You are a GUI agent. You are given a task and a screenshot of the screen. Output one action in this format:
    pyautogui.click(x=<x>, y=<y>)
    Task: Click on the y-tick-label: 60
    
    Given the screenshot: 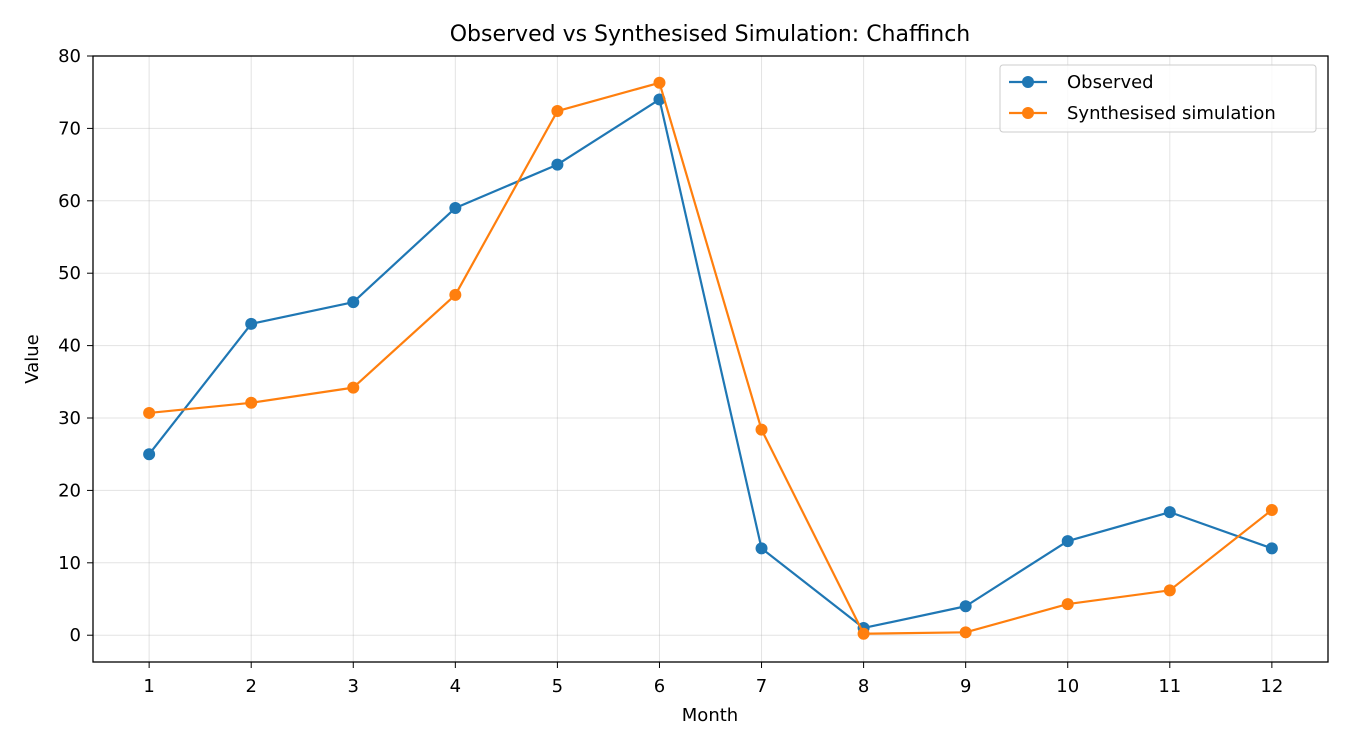 What is the action you would take?
    pyautogui.click(x=69, y=201)
    